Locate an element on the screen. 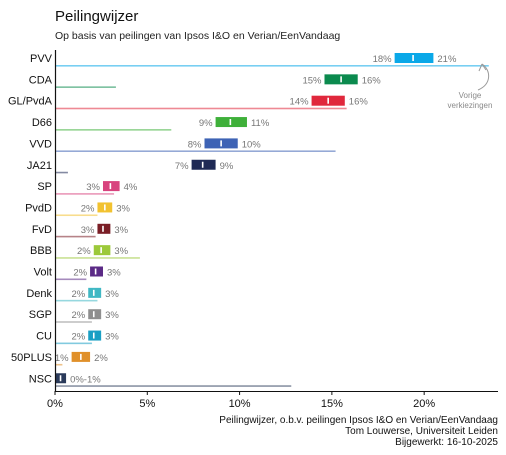 This screenshot has width=506, height=455. party-row: FvD 3% 3% is located at coordinates (80, 230).